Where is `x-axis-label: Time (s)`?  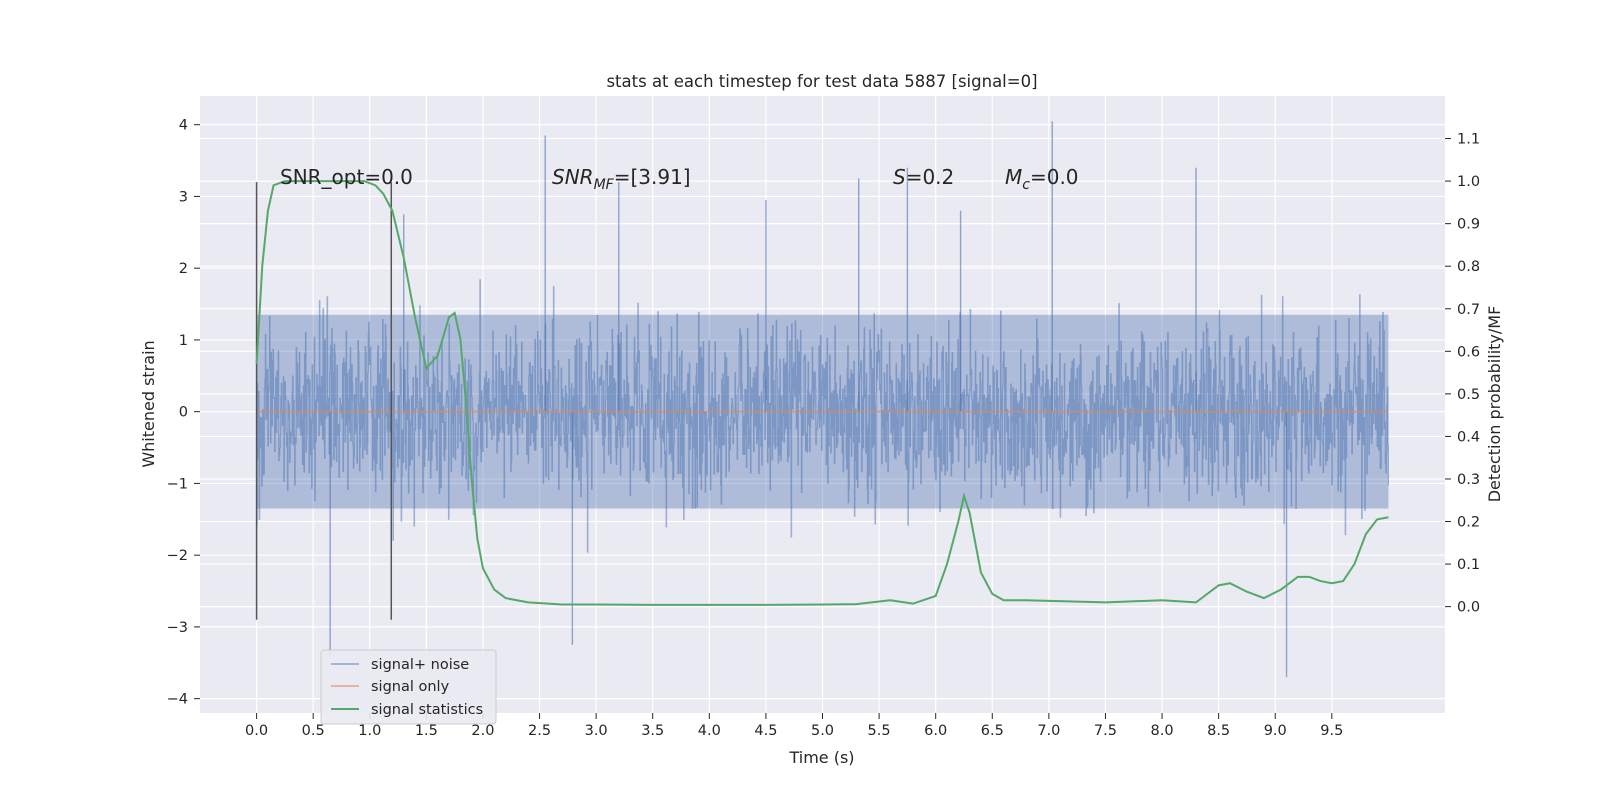
x-axis-label: Time (s) is located at coordinates (821, 757).